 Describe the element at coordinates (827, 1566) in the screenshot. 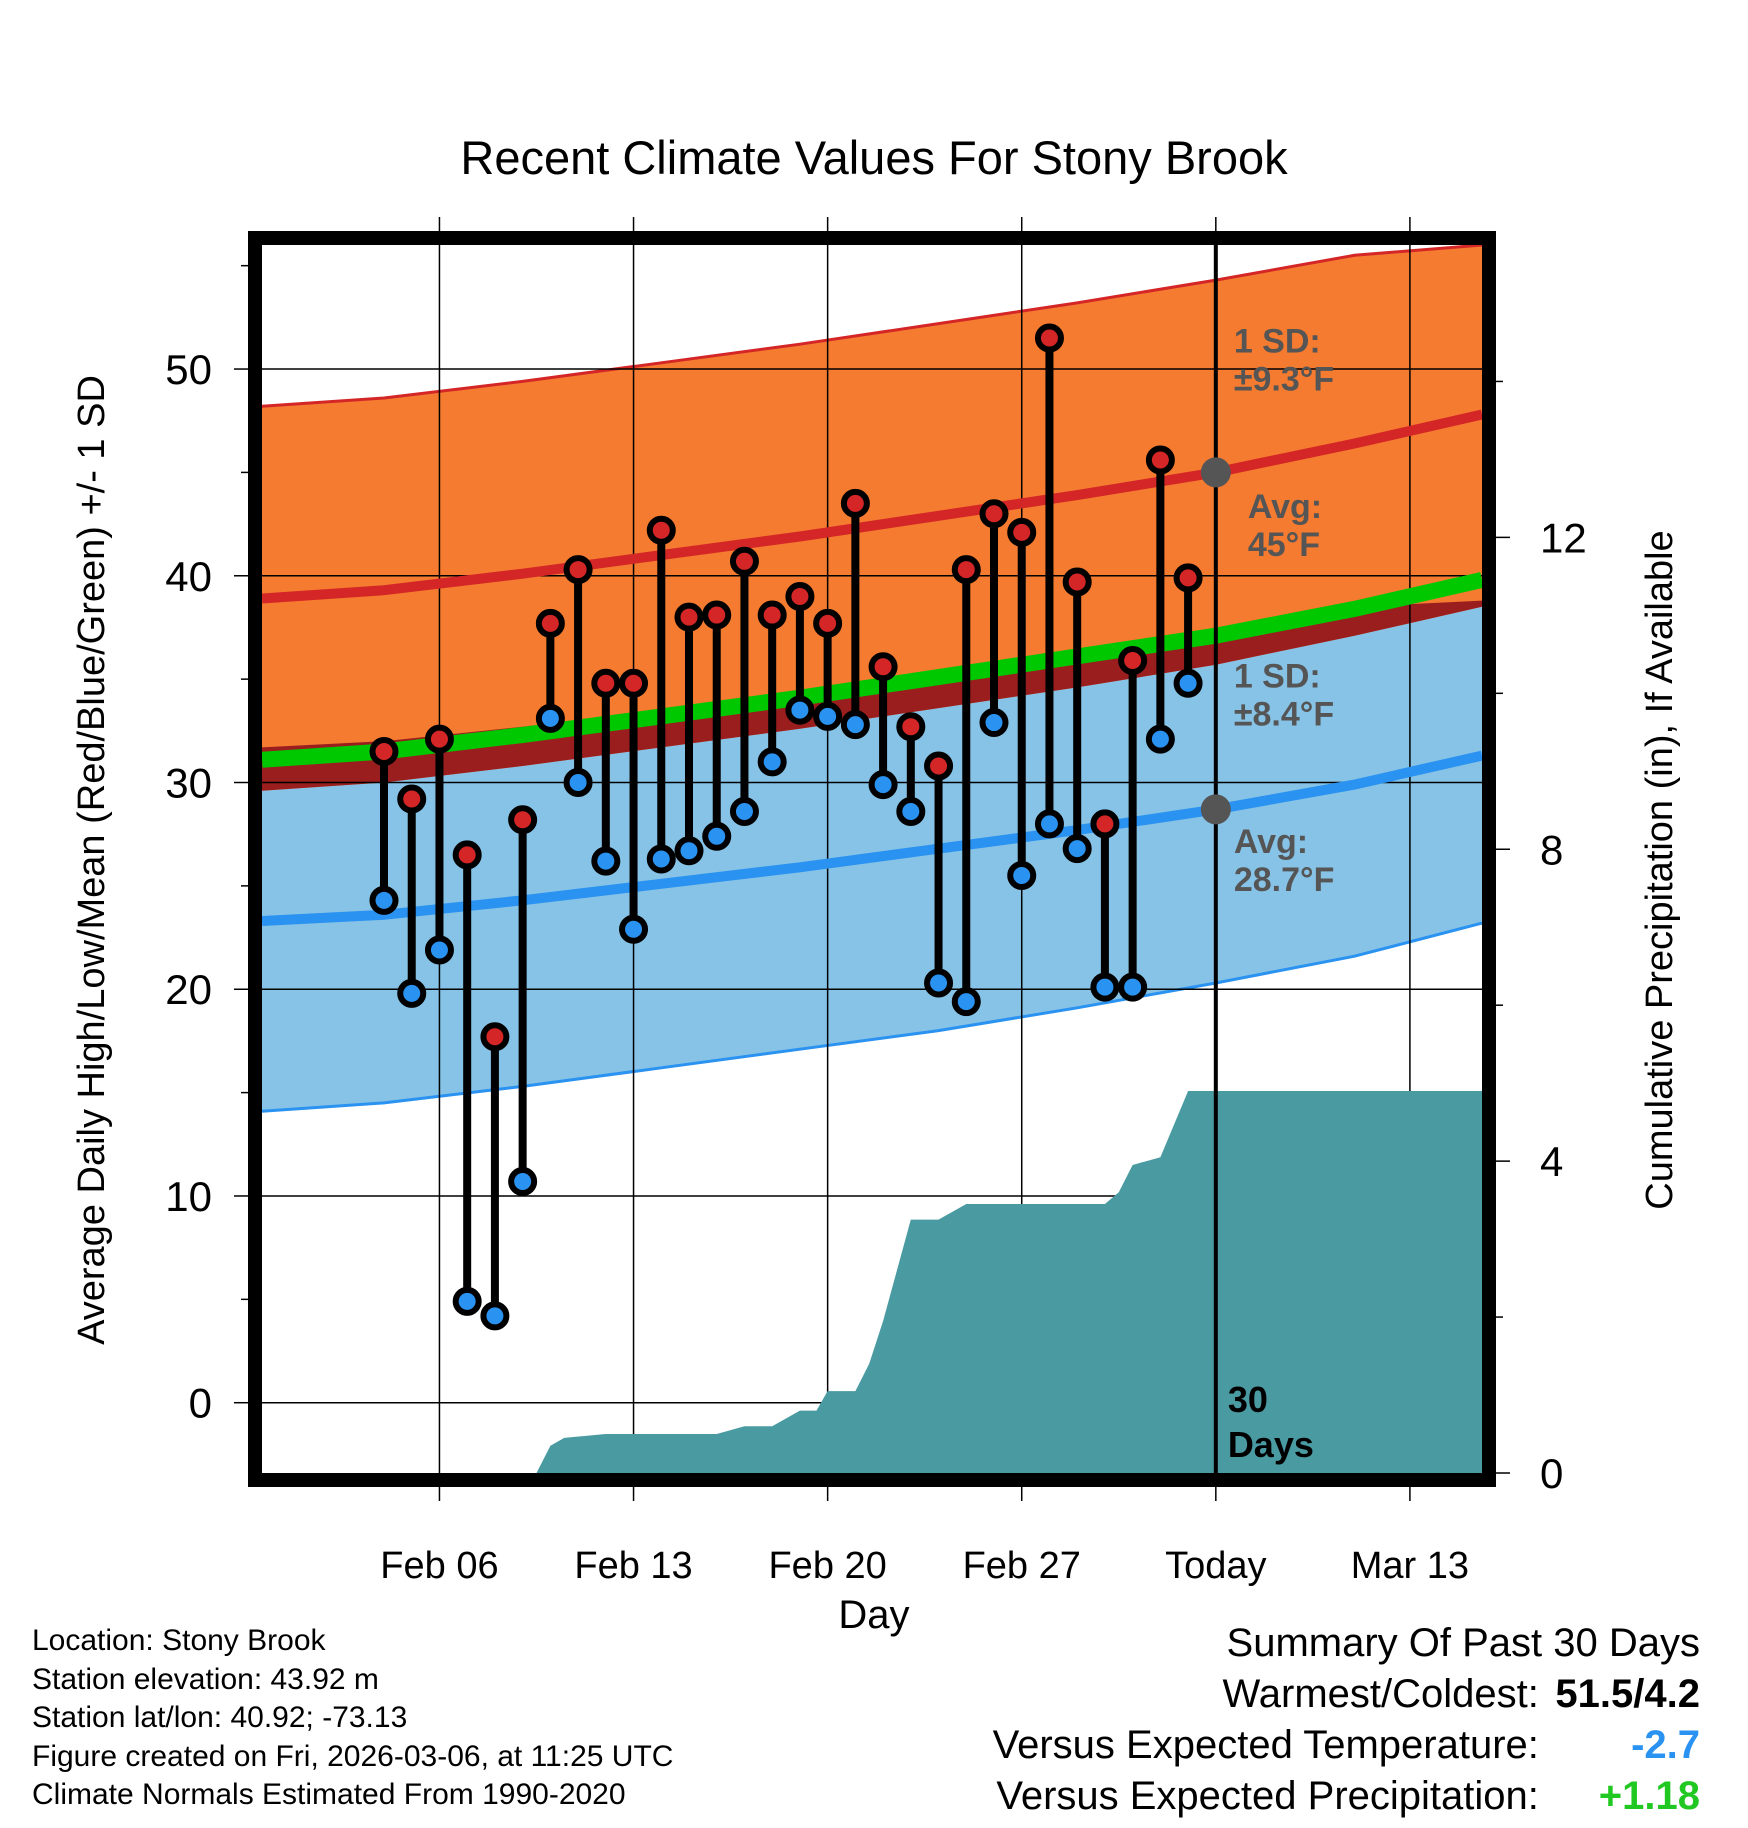

I see `x-tick-label: Feb 20` at that location.